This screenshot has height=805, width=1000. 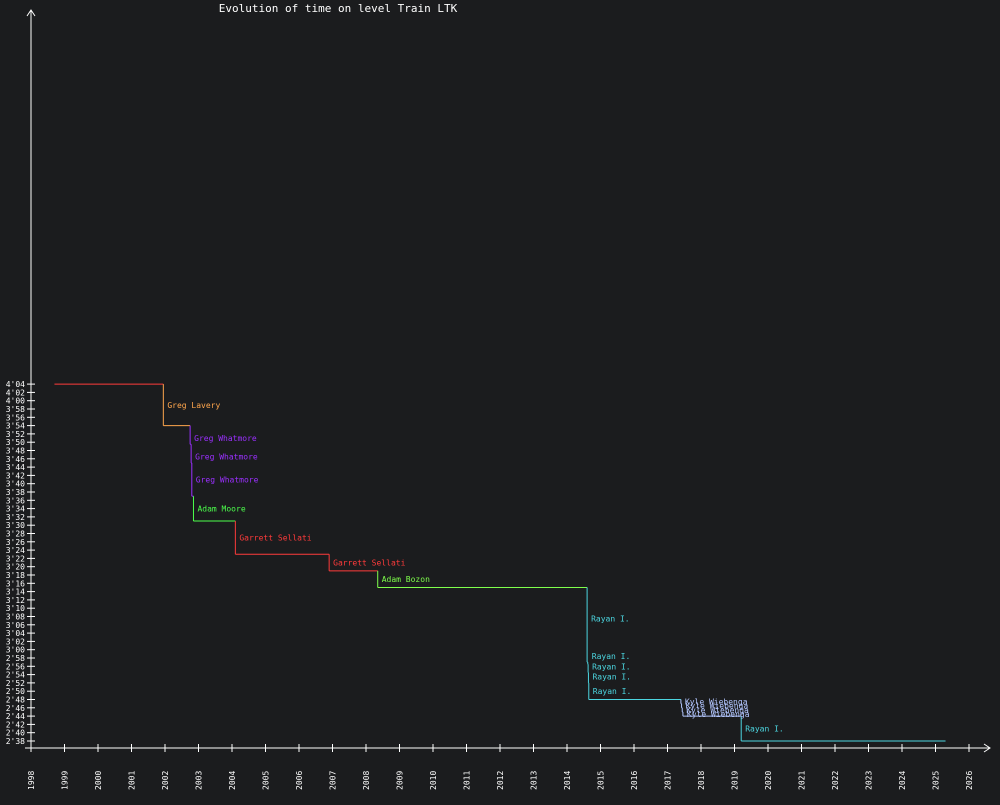 What do you see at coordinates (15, 484) in the screenshot?
I see `y-tick-label: 3'40` at bounding box center [15, 484].